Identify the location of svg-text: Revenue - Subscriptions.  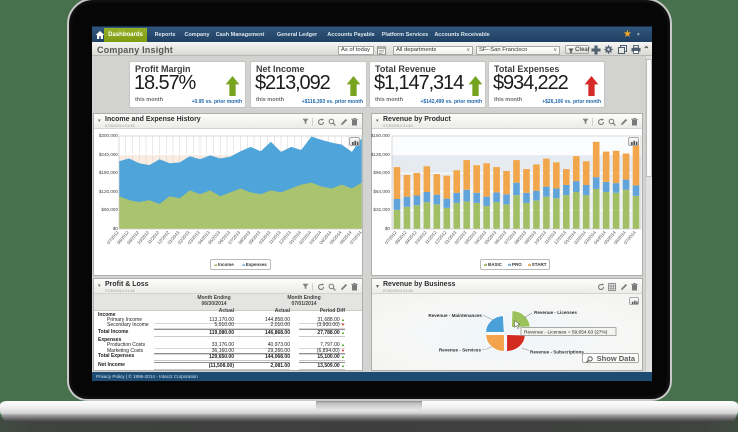
(557, 352).